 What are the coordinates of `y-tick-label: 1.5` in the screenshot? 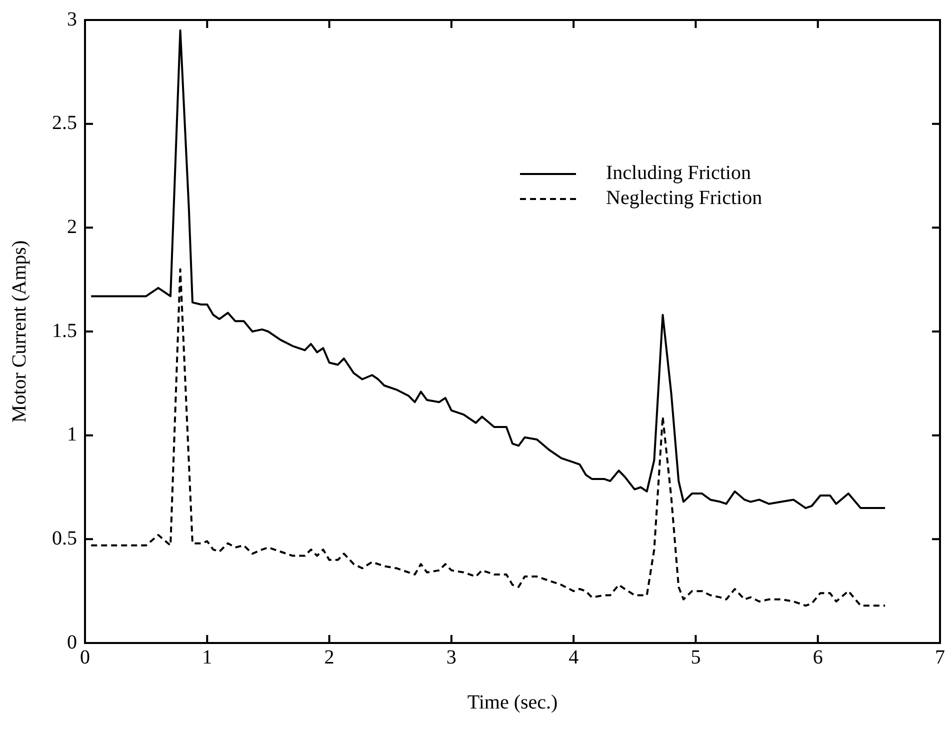 It's located at (64, 331).